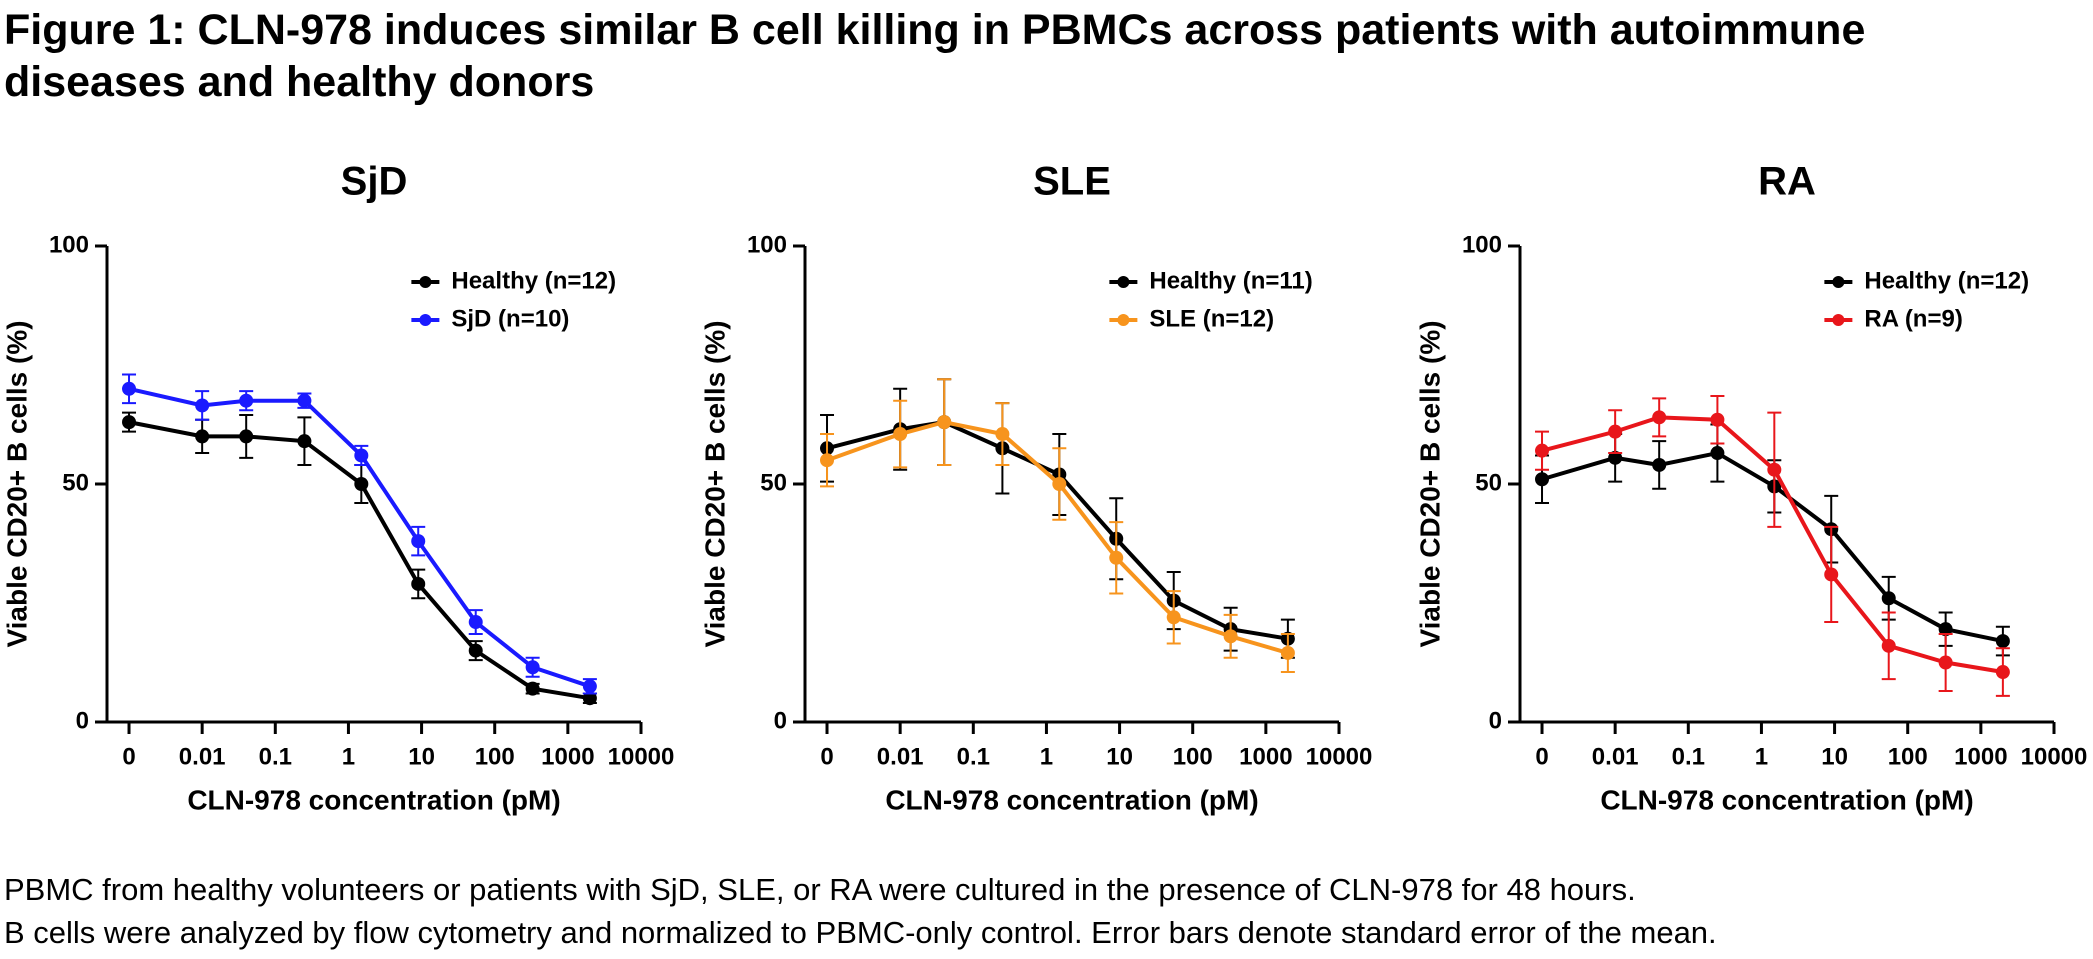 Image resolution: width=2093 pixels, height=959 pixels. What do you see at coordinates (1072, 182) in the screenshot?
I see `chart-title: SLE` at bounding box center [1072, 182].